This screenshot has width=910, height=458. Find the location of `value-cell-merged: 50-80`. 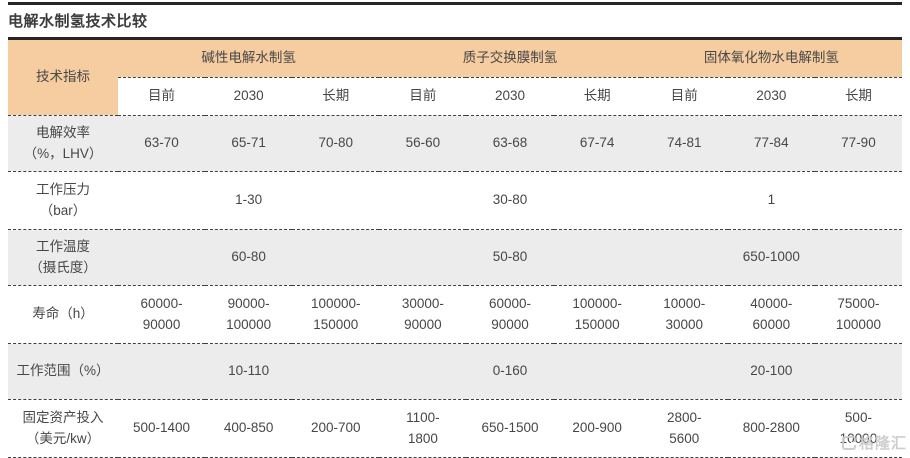

value-cell-merged: 50-80 is located at coordinates (510, 257).